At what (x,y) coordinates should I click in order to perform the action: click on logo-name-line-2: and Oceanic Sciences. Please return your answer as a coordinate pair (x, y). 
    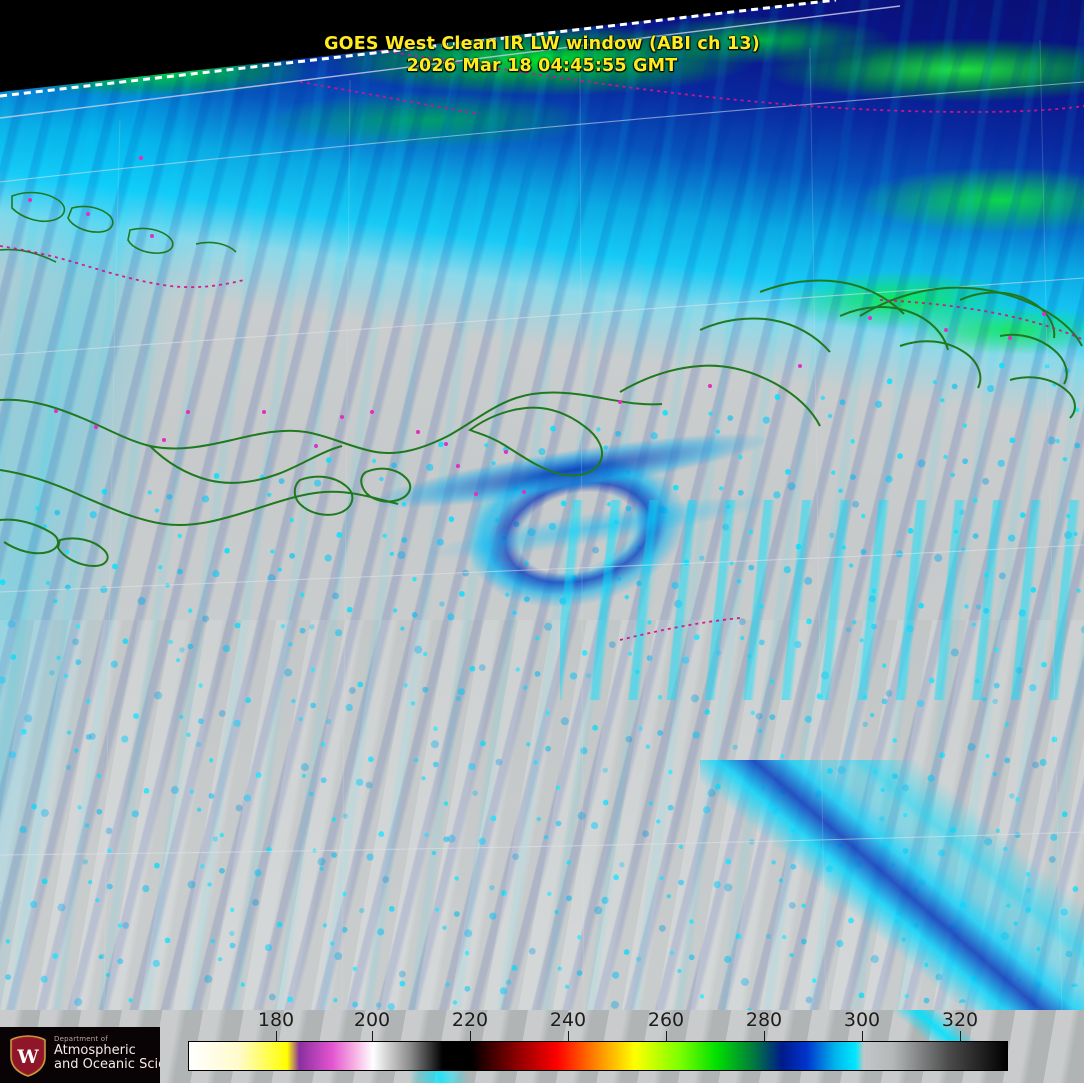
    Looking at the image, I should click on (107, 1065).